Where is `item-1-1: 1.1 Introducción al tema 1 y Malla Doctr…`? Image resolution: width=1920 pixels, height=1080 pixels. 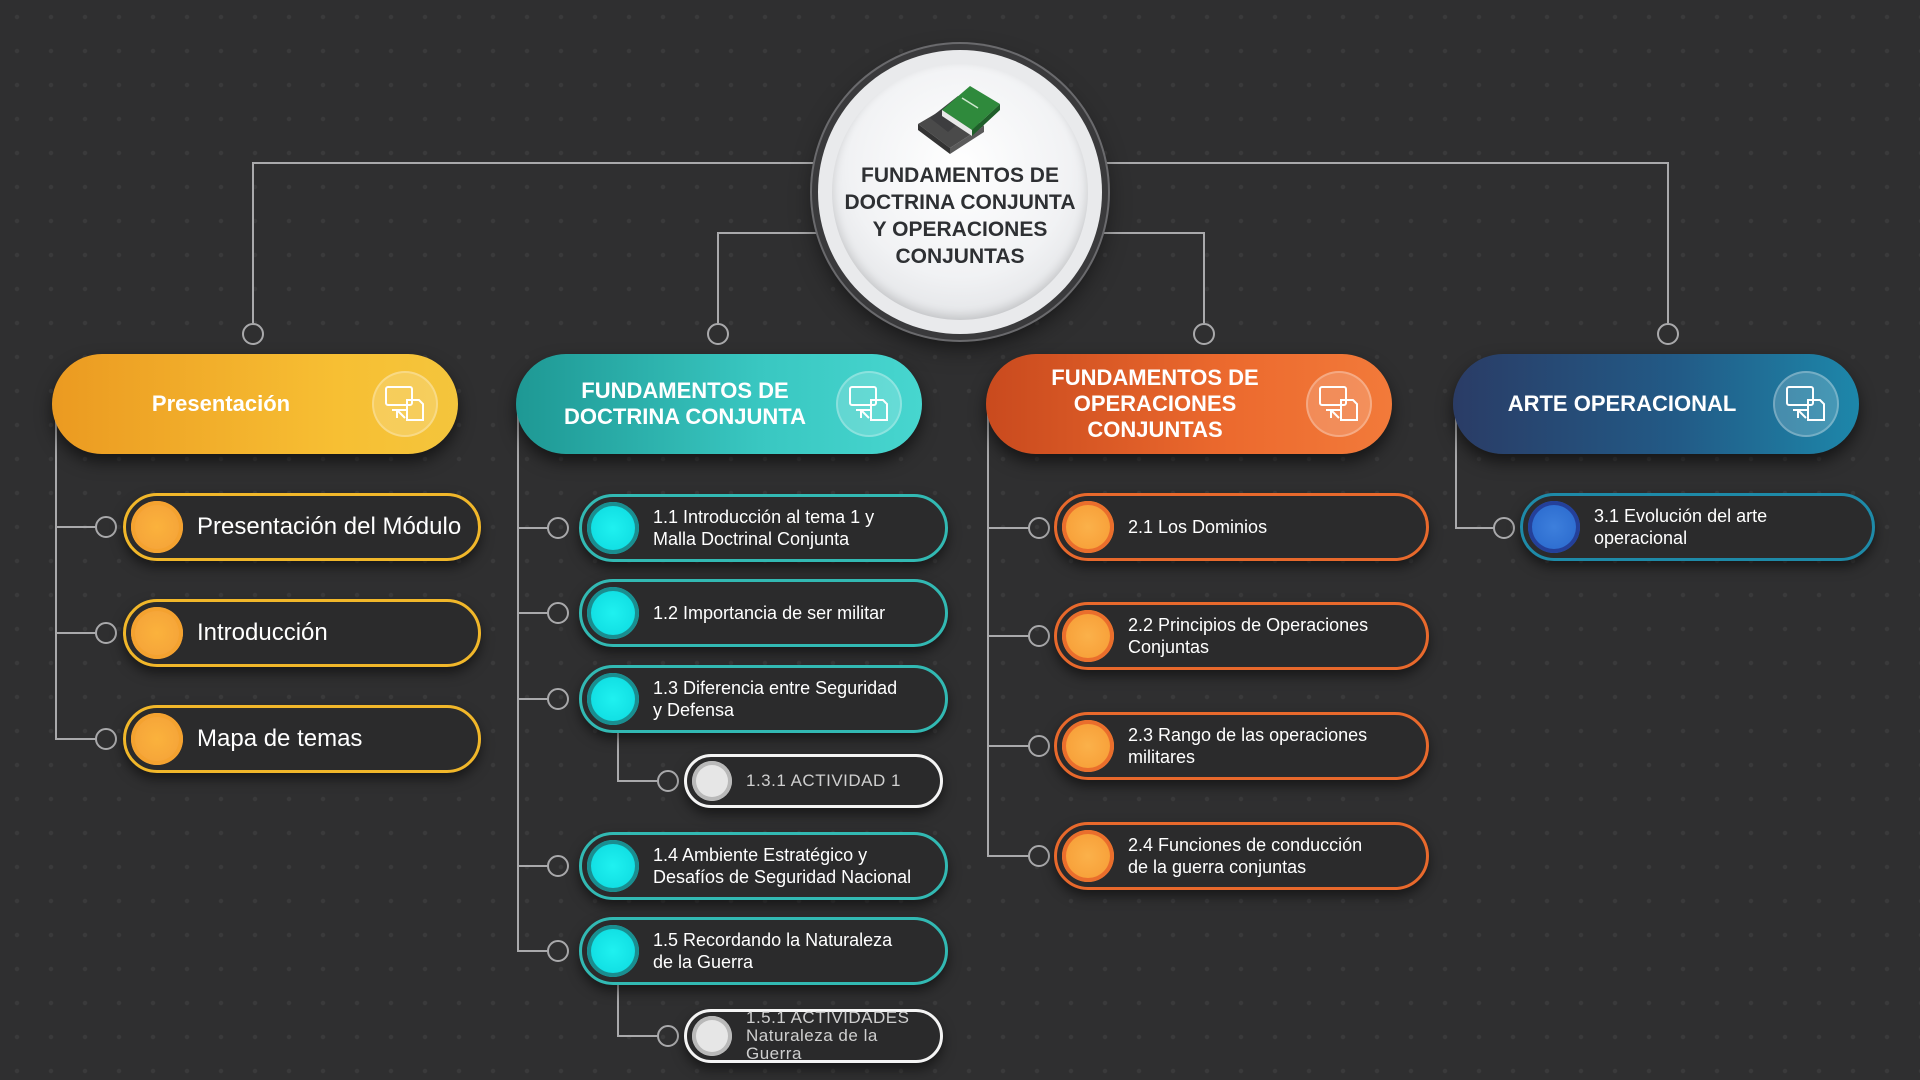
item-1-1: 1.1 Introducción al tema 1 y Malla Doctr… is located at coordinates (763, 528).